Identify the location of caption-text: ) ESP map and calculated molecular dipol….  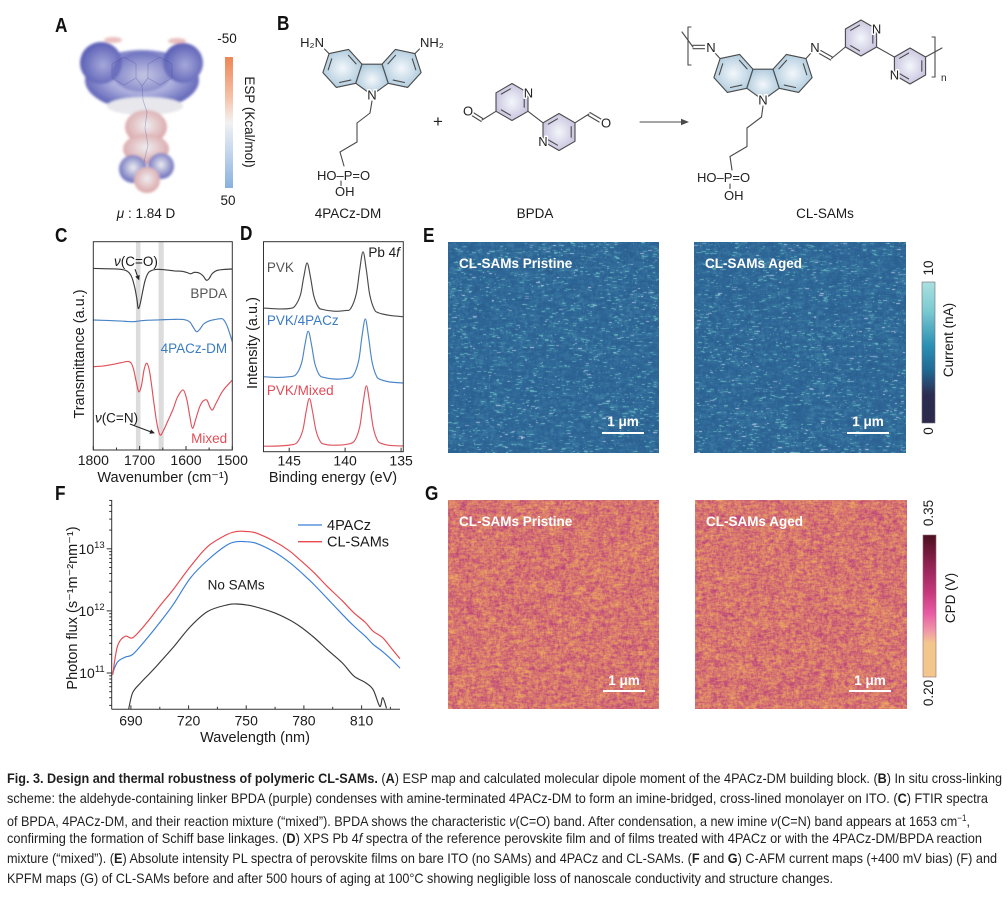
(636, 778).